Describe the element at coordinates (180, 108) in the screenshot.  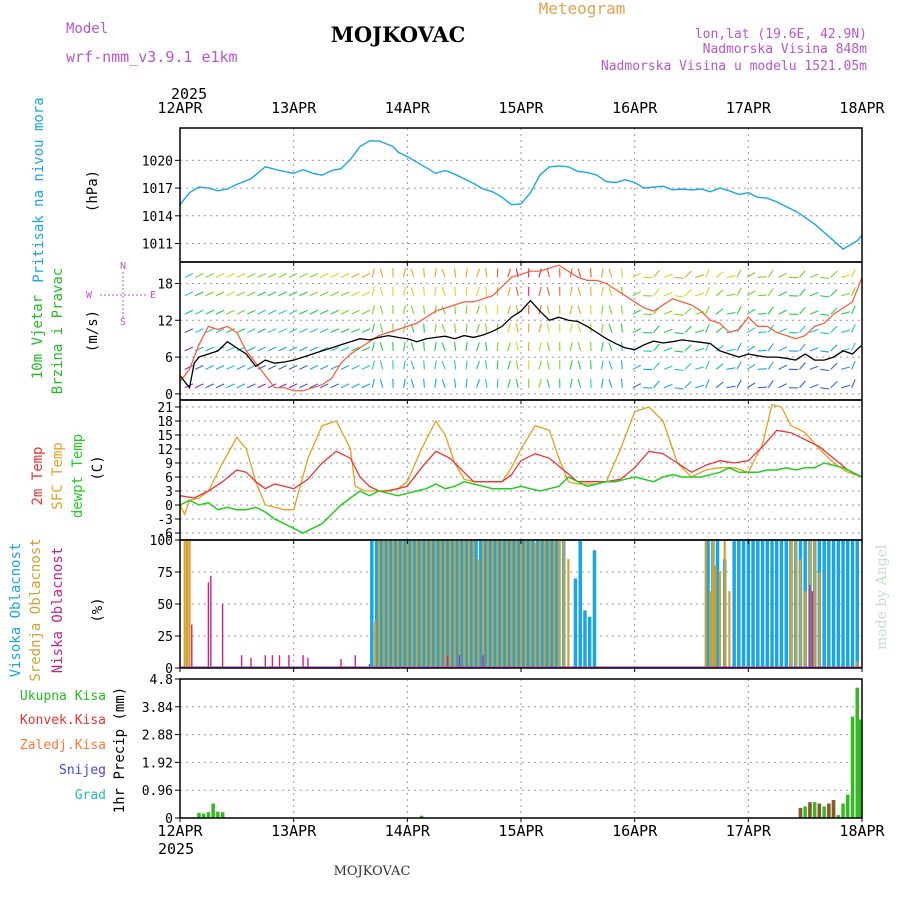
I see `time-label-top: 12APR` at that location.